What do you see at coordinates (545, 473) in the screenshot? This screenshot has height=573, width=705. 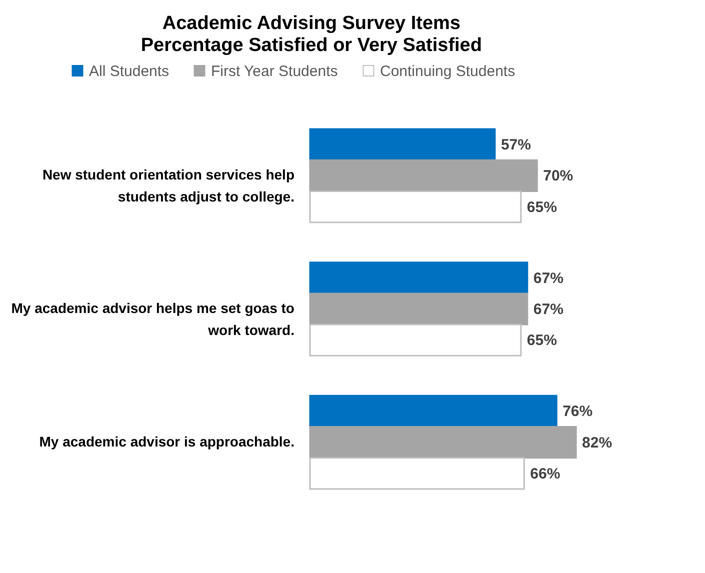 I see `data-label: 66%` at bounding box center [545, 473].